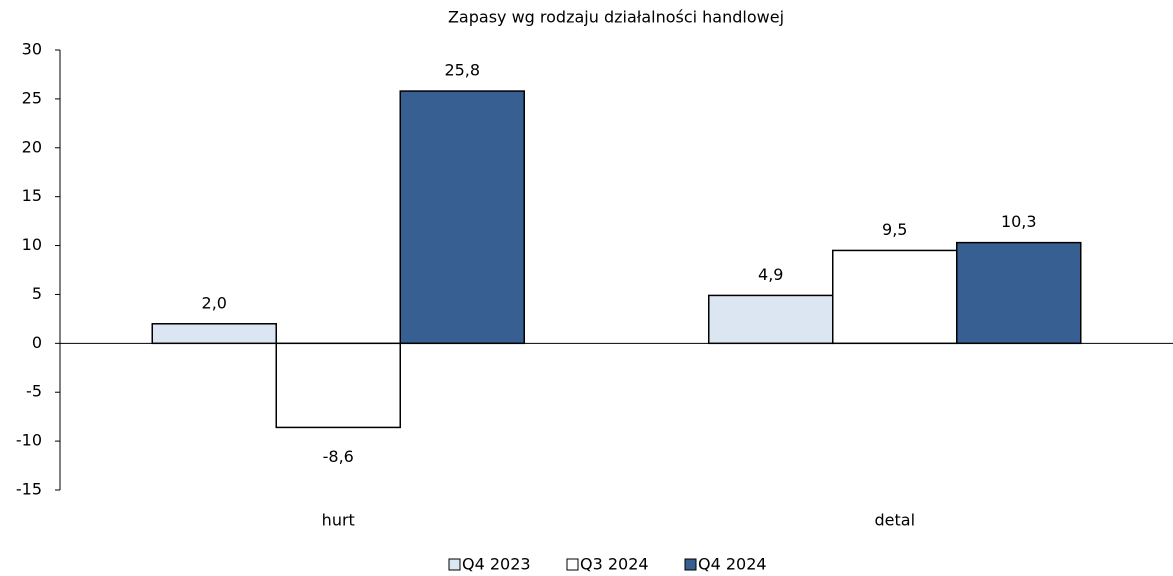 The width and height of the screenshot is (1173, 576). Describe the element at coordinates (894, 520) in the screenshot. I see `x-tick-label: detal` at that location.